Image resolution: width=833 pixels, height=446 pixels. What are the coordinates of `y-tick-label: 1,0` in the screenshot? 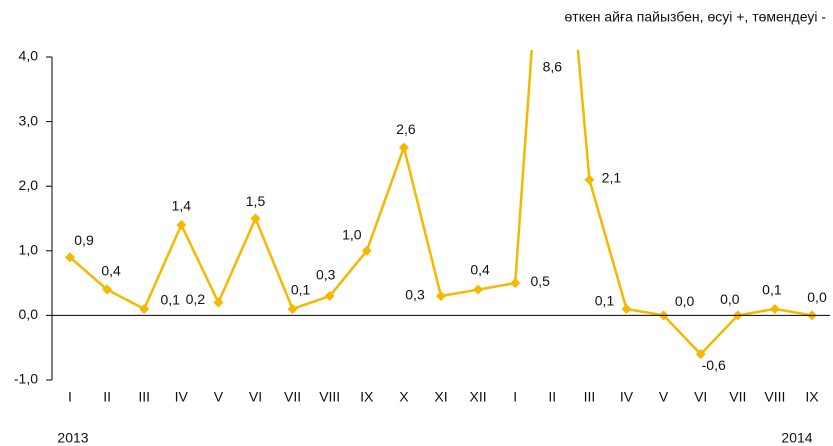 It's located at (29, 250).